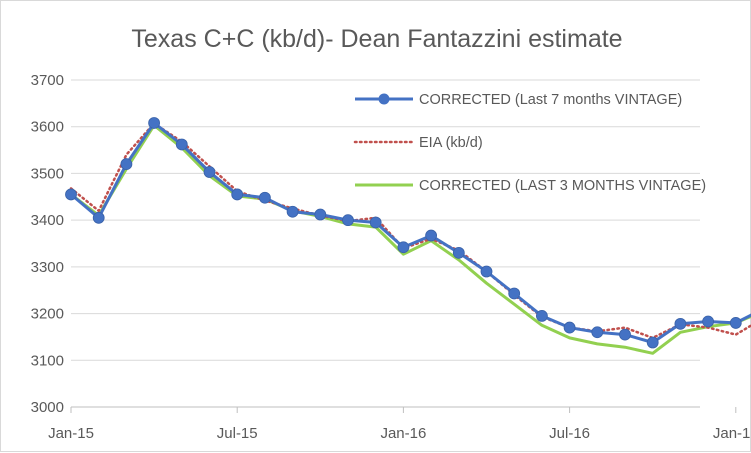  I want to click on y-tick-label: 3500, so click(47, 173).